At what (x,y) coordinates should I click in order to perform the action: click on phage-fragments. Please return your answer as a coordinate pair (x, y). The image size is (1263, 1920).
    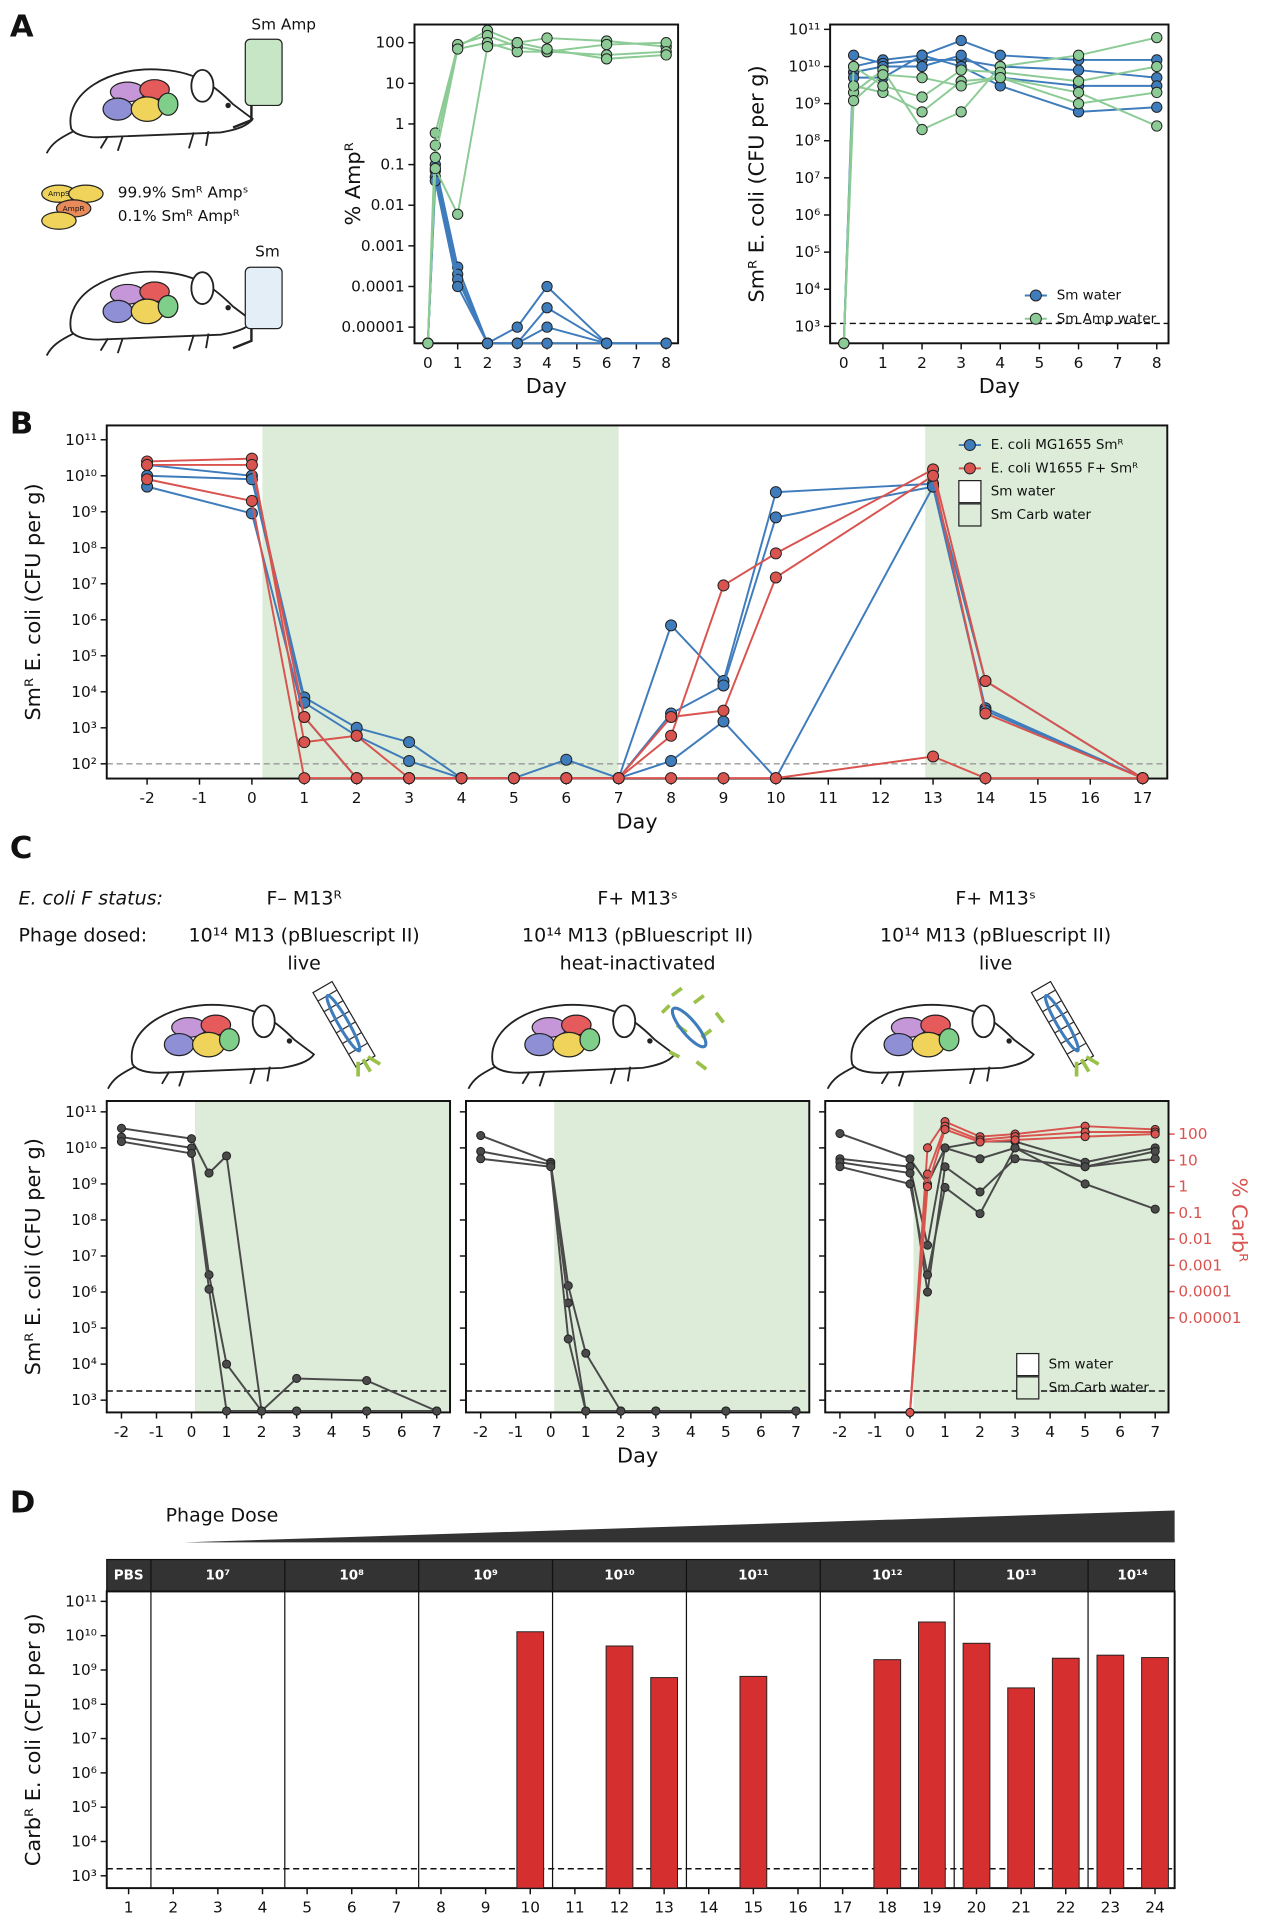
    Looking at the image, I should click on (692, 1028).